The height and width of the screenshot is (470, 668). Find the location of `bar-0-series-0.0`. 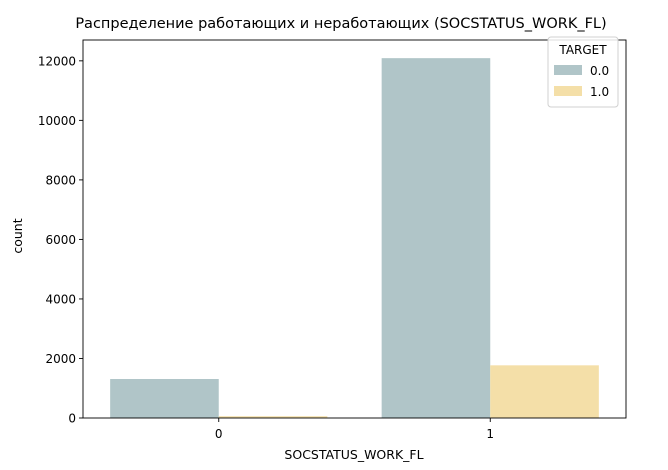

bar-0-series-0.0 is located at coordinates (164, 398).